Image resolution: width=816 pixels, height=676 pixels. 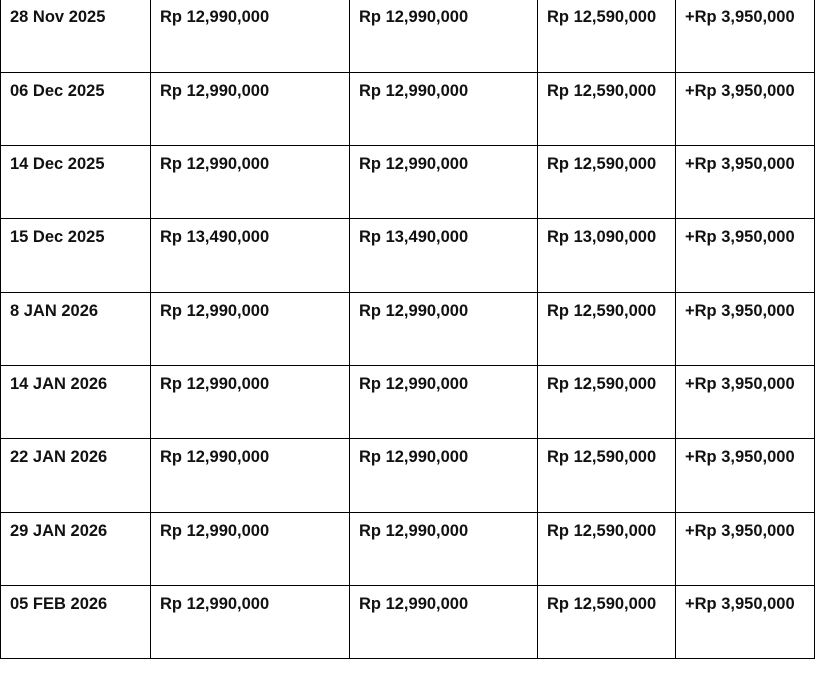 I want to click on date-cell: 06 Dec 2025, so click(x=75, y=109).